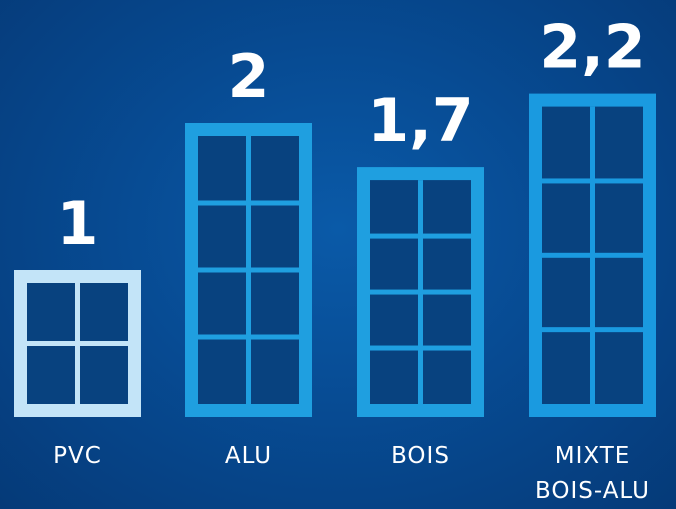 This screenshot has width=676, height=509. I want to click on category-label-2: ALU, so click(248, 456).